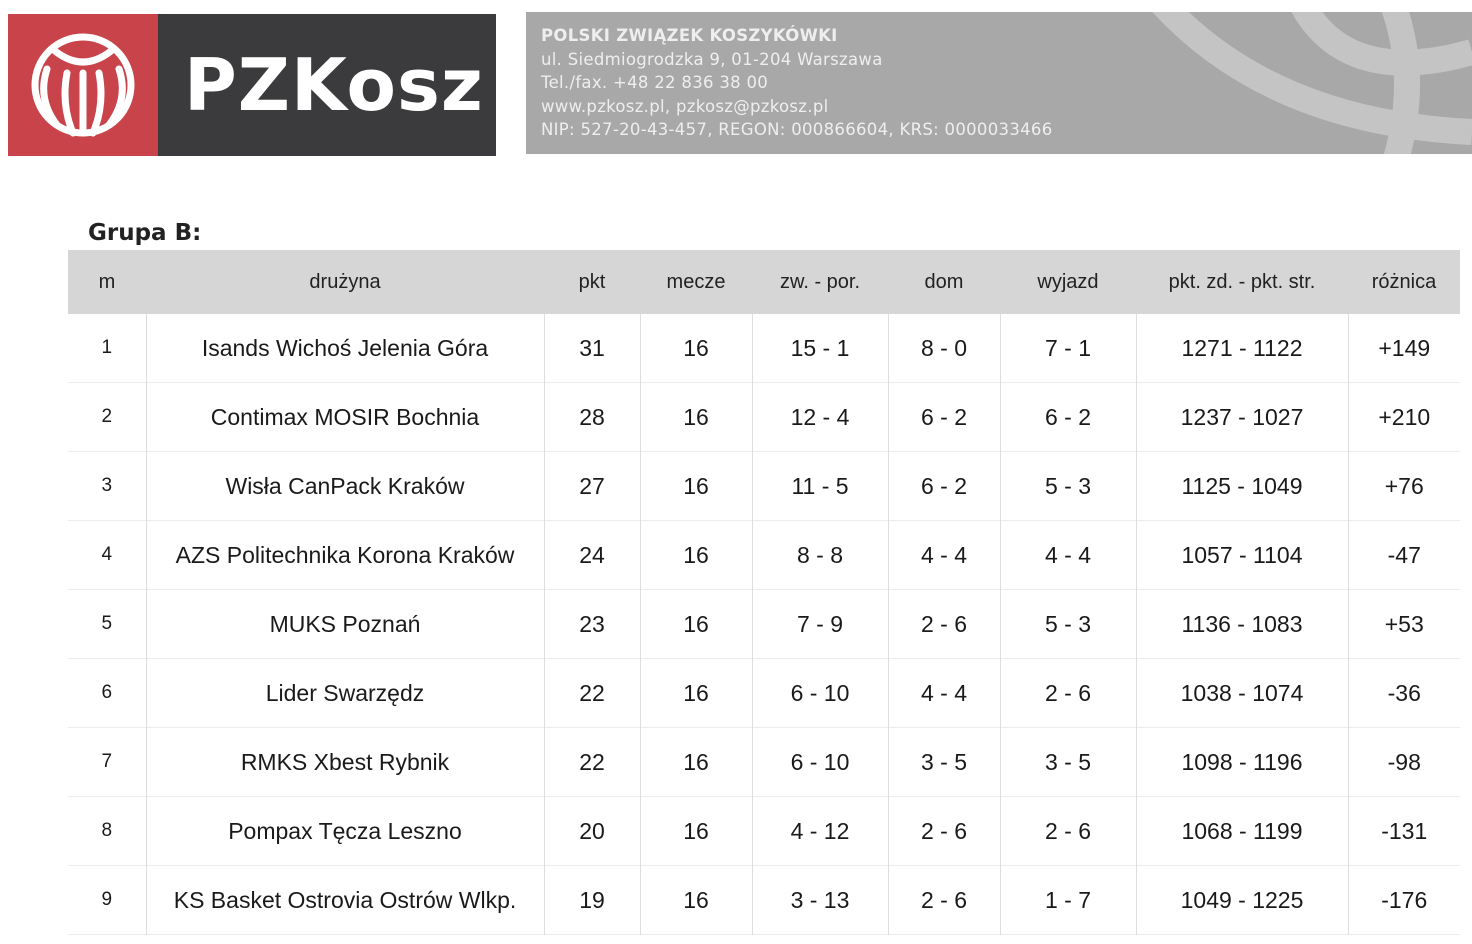 This screenshot has width=1472, height=944. Describe the element at coordinates (344, 348) in the screenshot. I see `cell-team: Isands Wichoś Jelenia Góra` at that location.